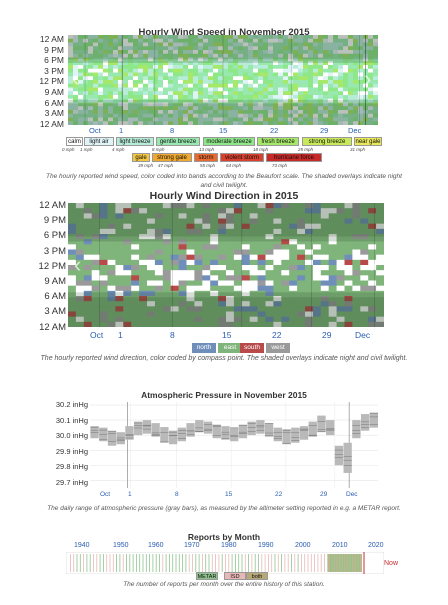 The image size is (448, 605). Describe the element at coordinates (257, 576) in the screenshot. I see `legend-both: both` at that location.